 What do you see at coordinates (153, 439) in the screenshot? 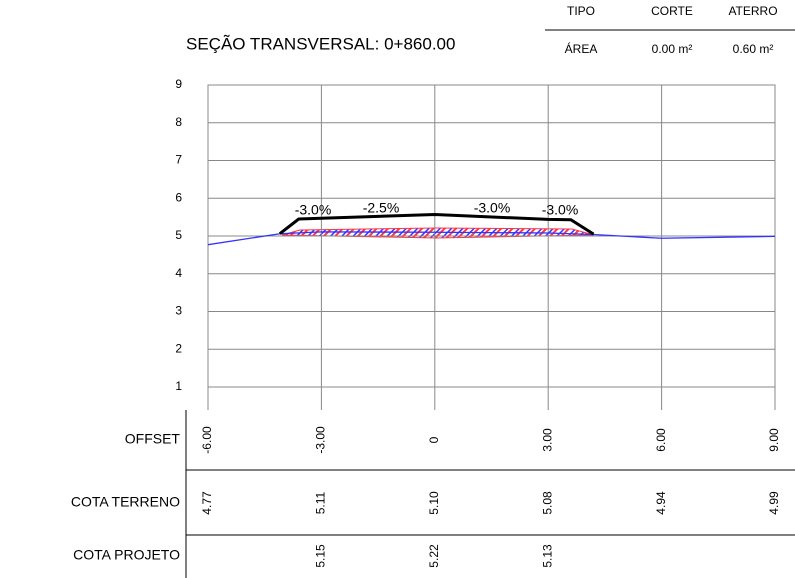
I see `row-label: OFFSET` at bounding box center [153, 439].